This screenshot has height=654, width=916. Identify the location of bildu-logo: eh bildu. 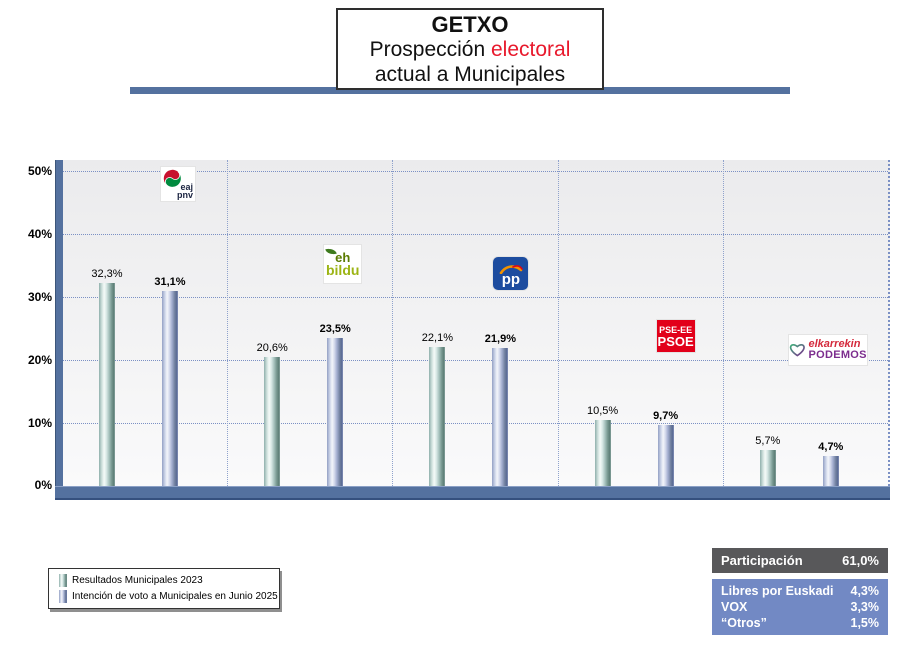
(343, 264).